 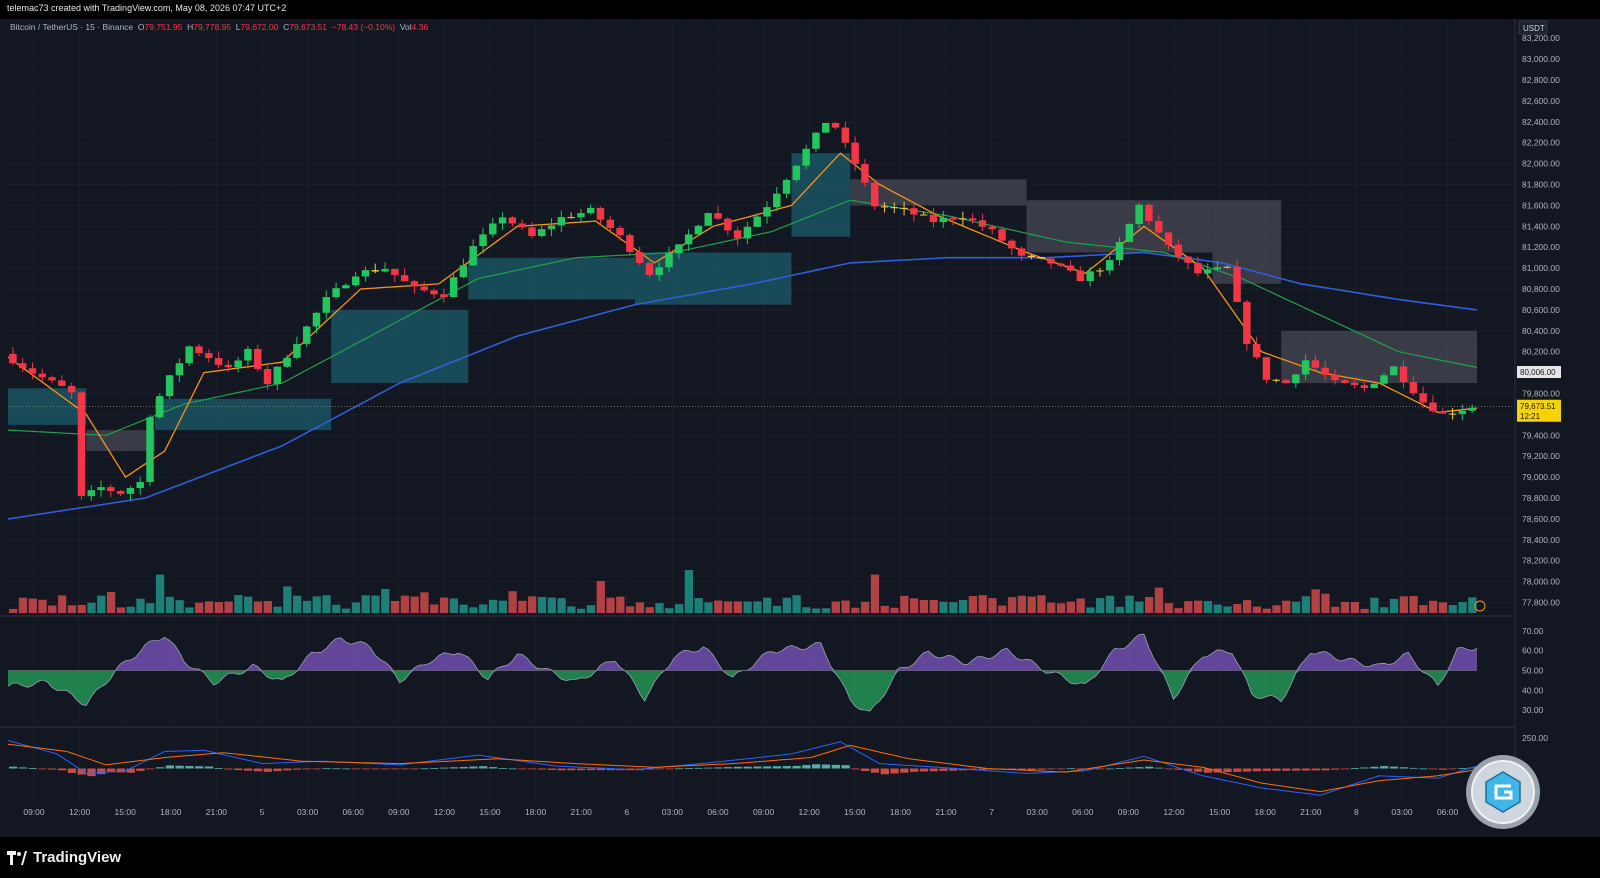 I want to click on price-tick-label: 79,800.00, so click(x=1541, y=394).